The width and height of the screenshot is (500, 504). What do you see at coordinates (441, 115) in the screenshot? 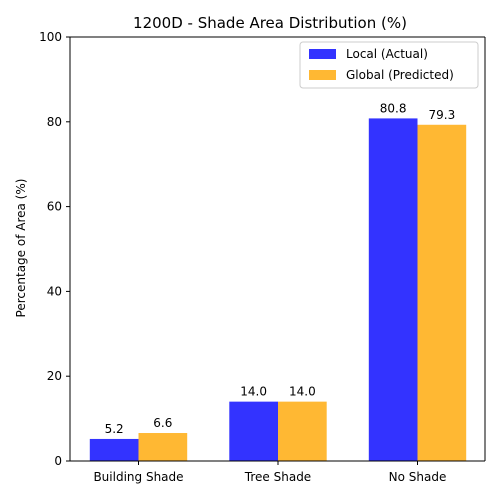
I see `bar-value-label: 79.3` at bounding box center [441, 115].